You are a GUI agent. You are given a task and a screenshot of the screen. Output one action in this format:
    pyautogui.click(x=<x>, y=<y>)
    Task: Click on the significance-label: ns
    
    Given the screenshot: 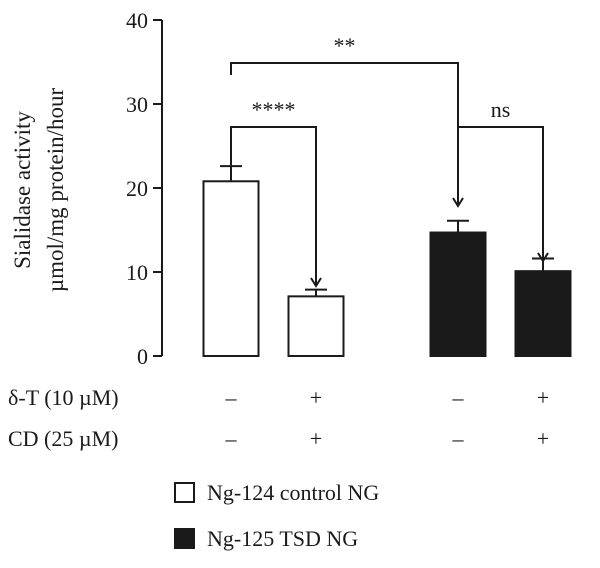 What is the action you would take?
    pyautogui.click(x=501, y=109)
    